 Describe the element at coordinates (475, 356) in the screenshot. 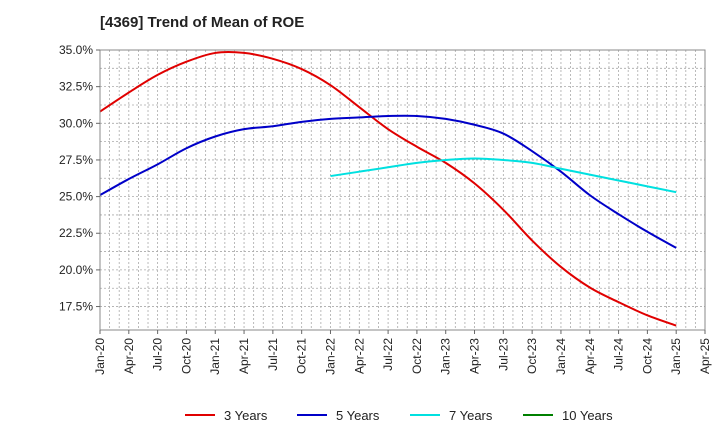

I see `x-tick-label: Apr-23` at that location.